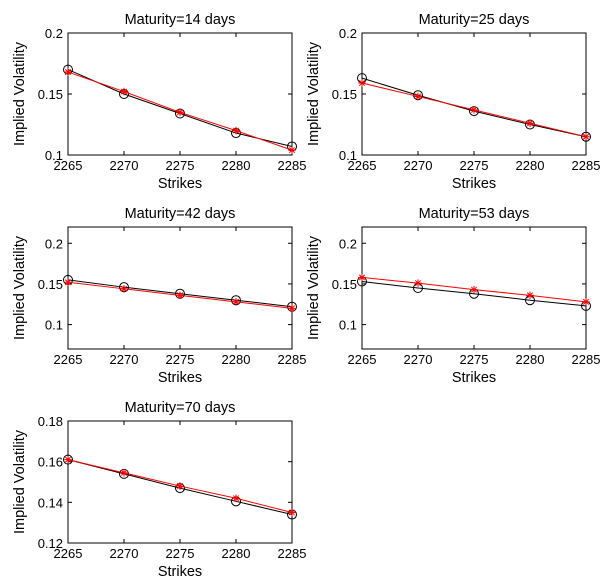  I want to click on y-tick-label: 0.12, so click(50, 543).